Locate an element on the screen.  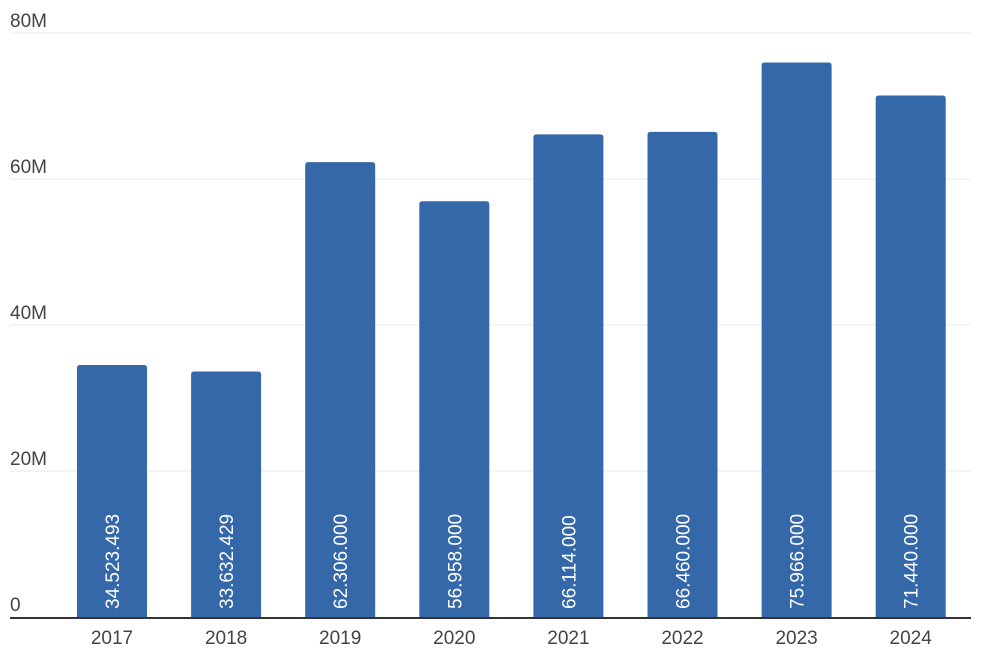
y-tick-label: 60M is located at coordinates (28, 167).